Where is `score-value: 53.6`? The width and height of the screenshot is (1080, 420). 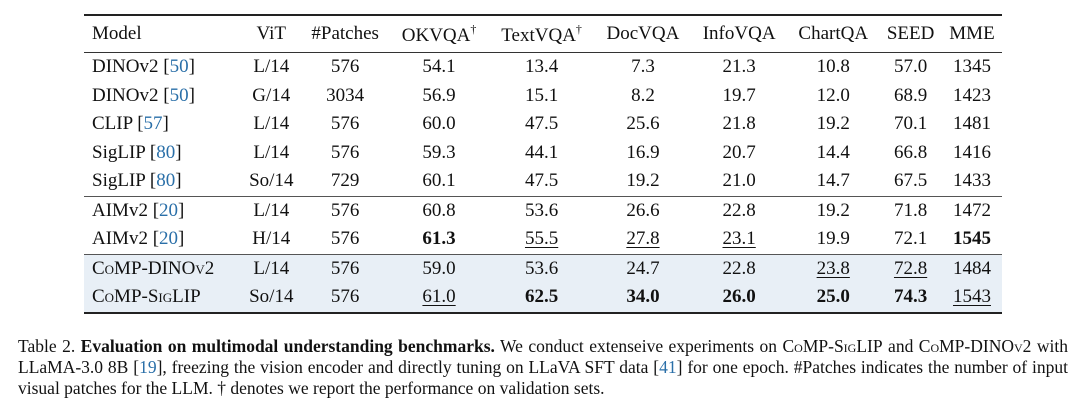 score-value: 53.6 is located at coordinates (541, 268).